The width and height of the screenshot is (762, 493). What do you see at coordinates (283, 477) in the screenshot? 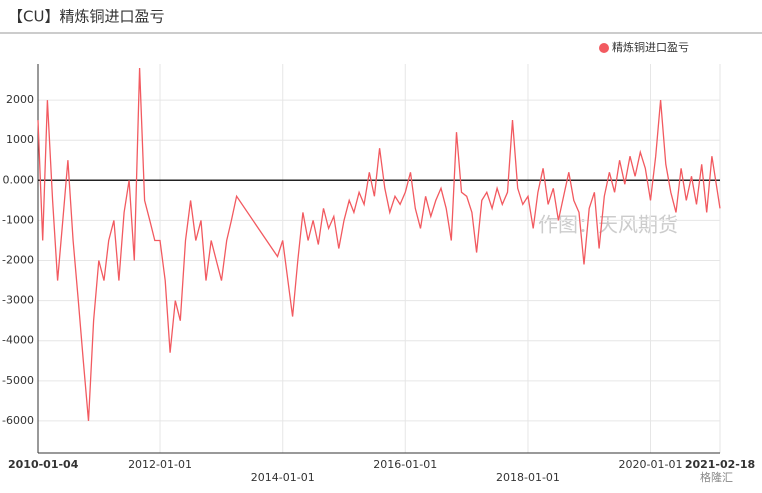
I see `x-tick-label: 2014-01-01` at bounding box center [283, 477].